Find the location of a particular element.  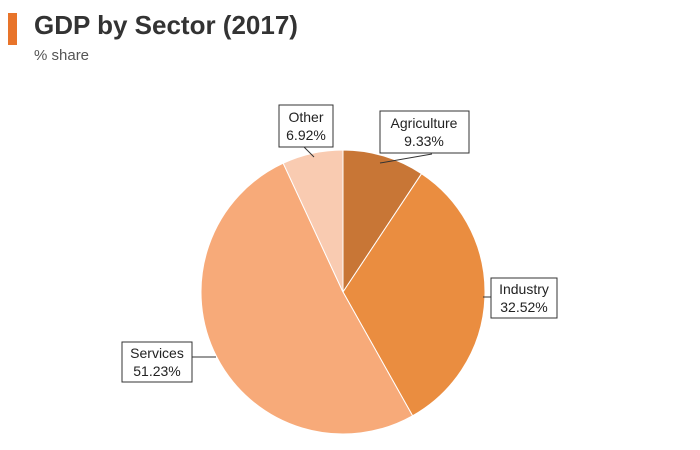

label-box-agriculture is located at coordinates (424, 132).